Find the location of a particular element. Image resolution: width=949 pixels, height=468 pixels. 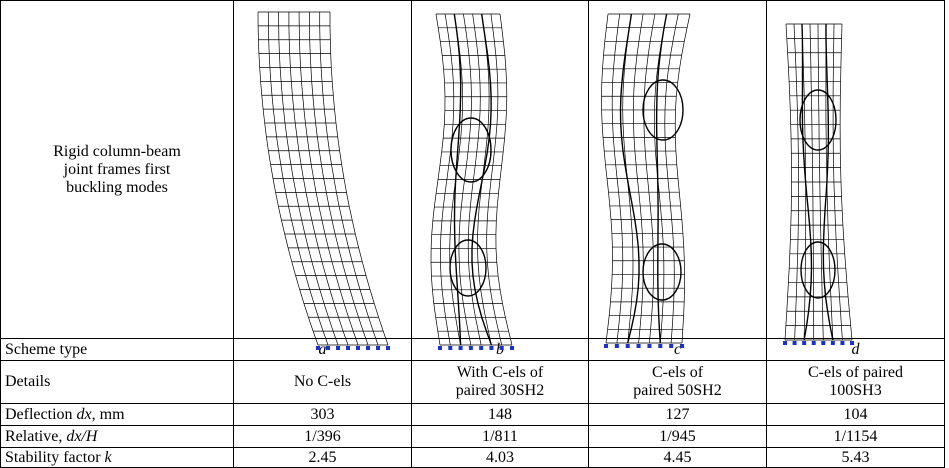

label-text: Stability factor is located at coordinates (55, 457).